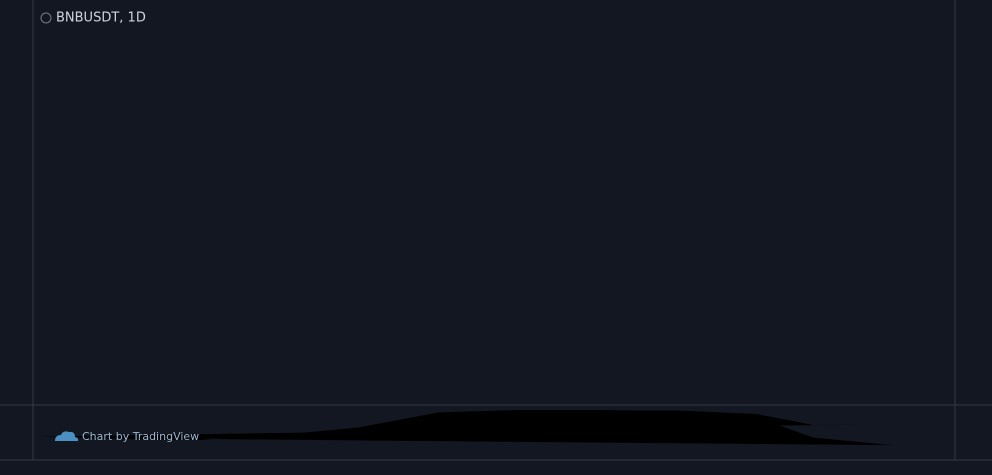  I want to click on watermark-text: Chart by TradingView, so click(140, 436).